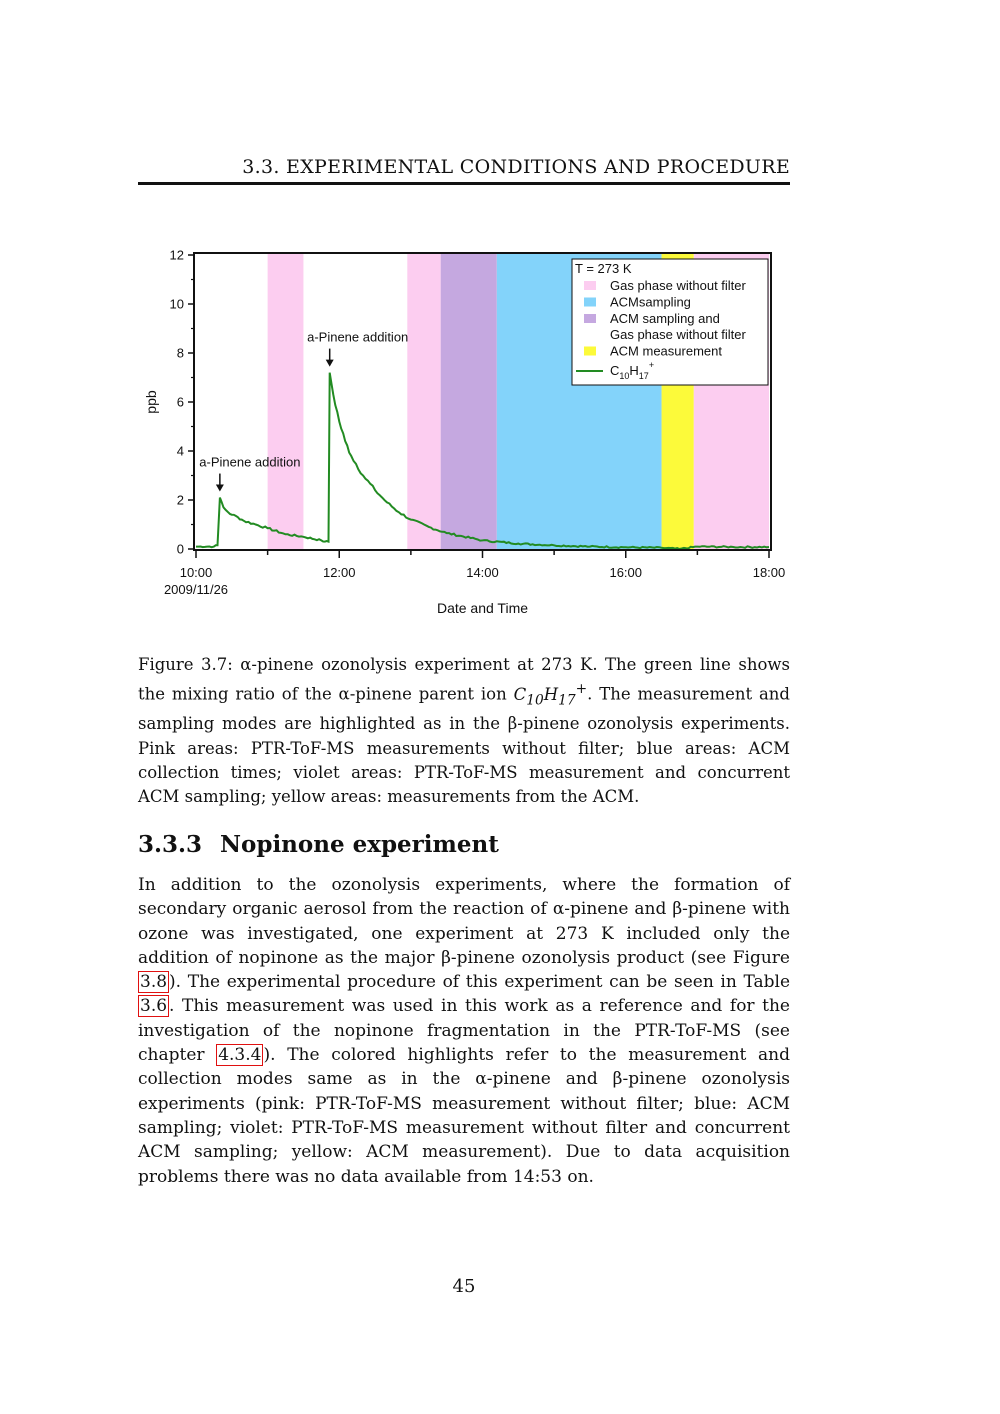  Describe the element at coordinates (154, 982) in the screenshot. I see `figure-ref-link: 3.8` at that location.